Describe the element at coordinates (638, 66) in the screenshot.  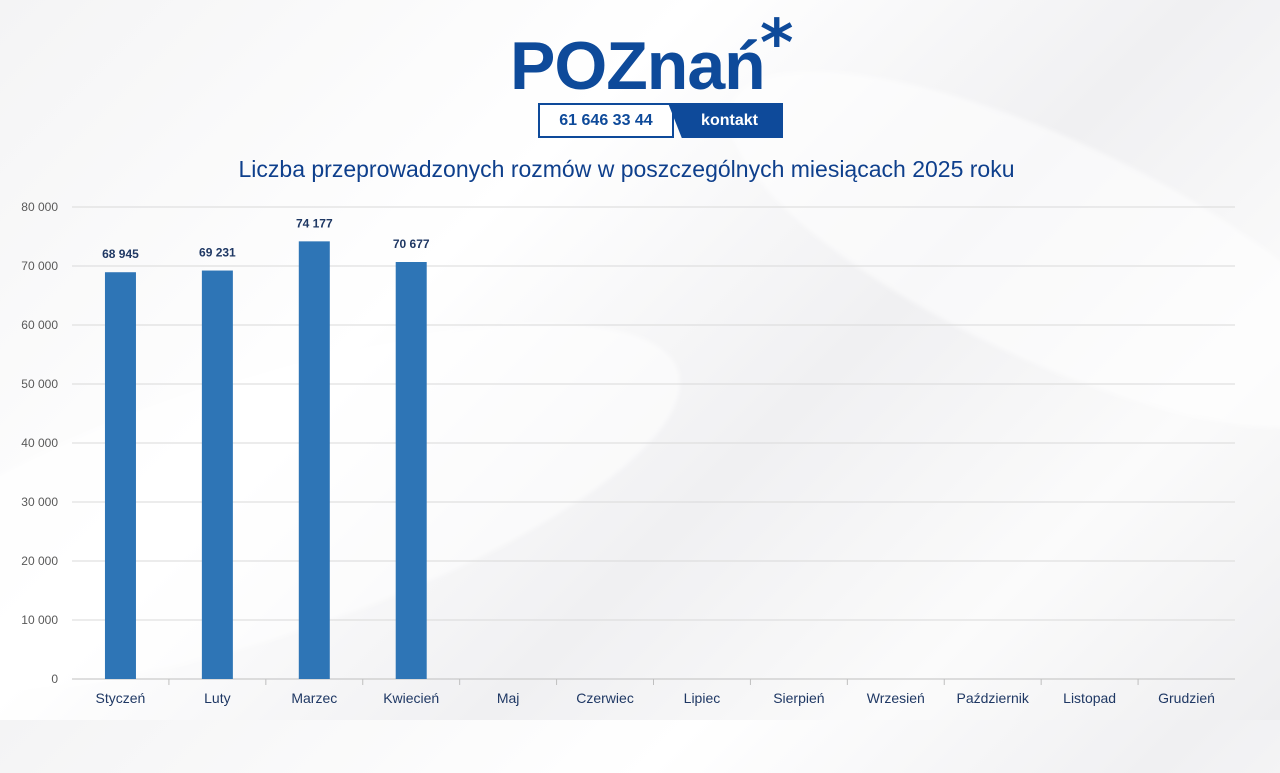
I see `logo-wordmark: POZnań` at that location.